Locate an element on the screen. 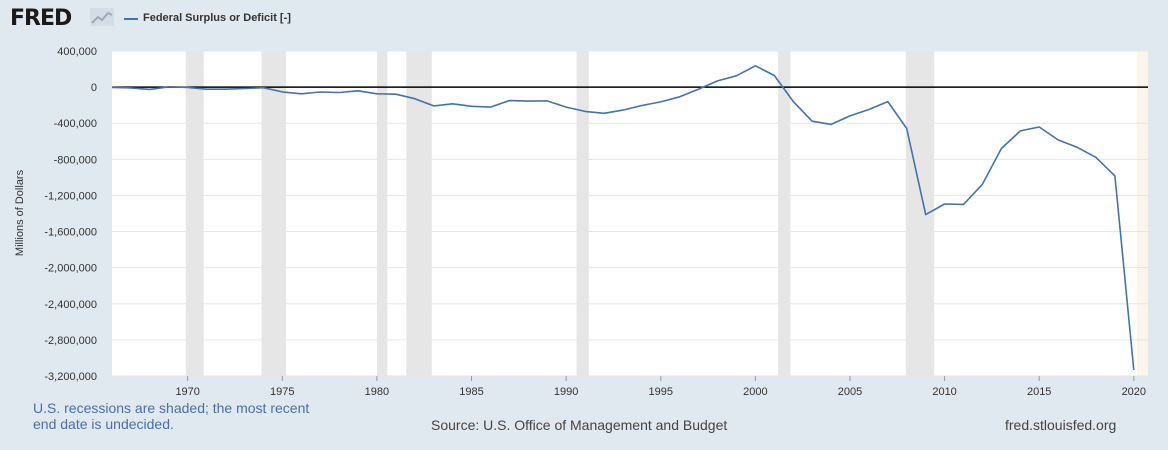  y-tick-label: 0 is located at coordinates (94, 88).